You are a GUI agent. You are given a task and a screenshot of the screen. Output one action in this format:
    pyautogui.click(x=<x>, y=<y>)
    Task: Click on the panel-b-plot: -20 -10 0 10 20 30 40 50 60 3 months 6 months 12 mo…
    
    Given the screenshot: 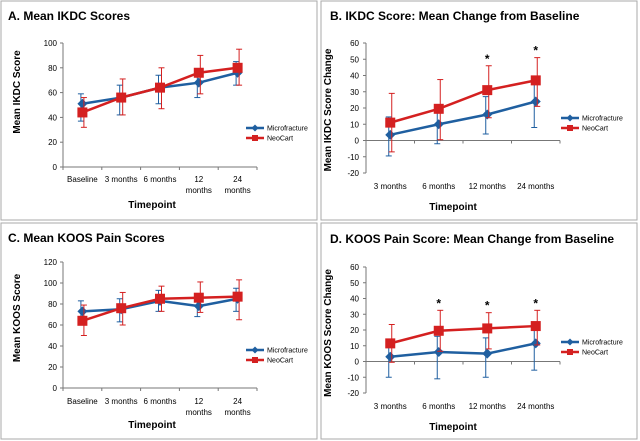 What is the action you would take?
    pyautogui.click(x=485, y=115)
    